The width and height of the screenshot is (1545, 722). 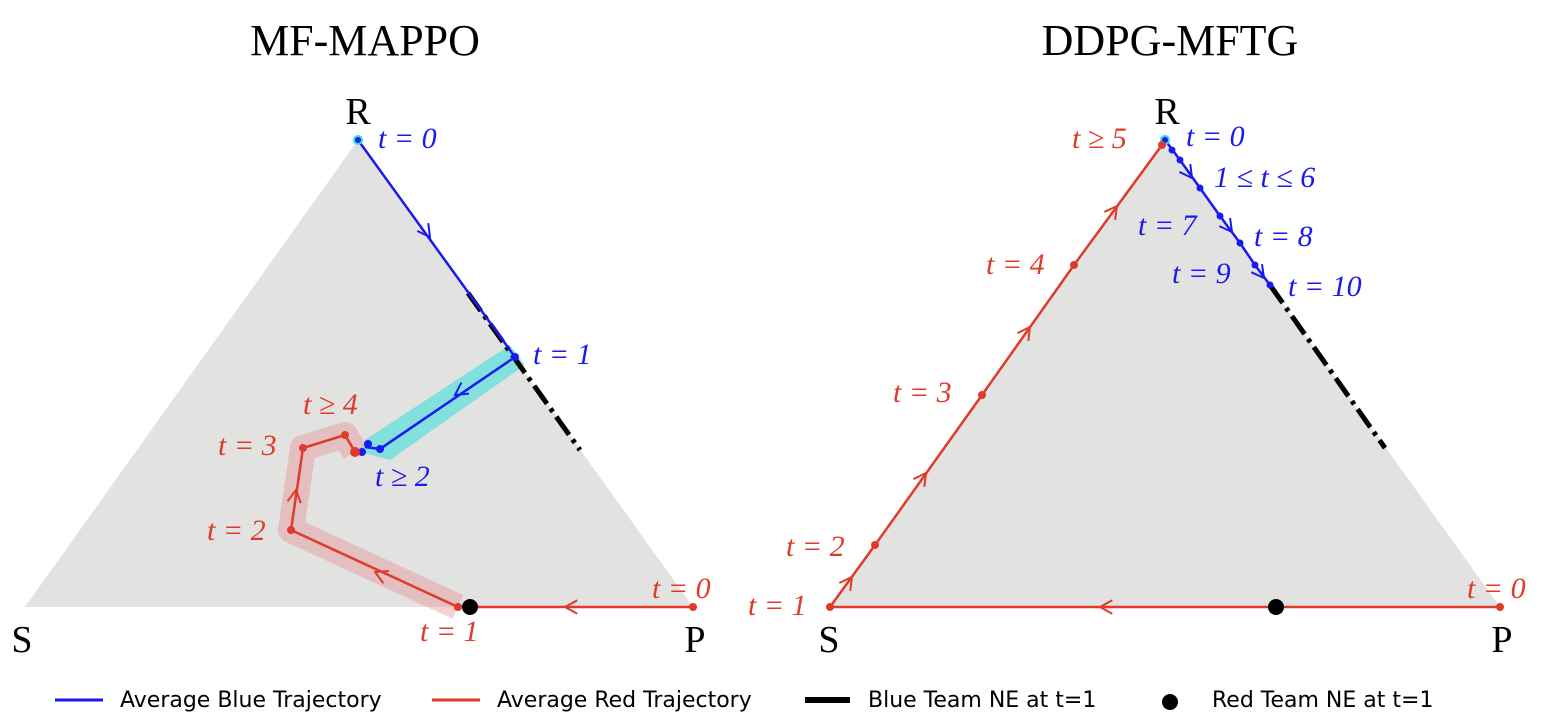 What do you see at coordinates (624, 700) in the screenshot?
I see `legend-label: Average Red Trajectory` at bounding box center [624, 700].